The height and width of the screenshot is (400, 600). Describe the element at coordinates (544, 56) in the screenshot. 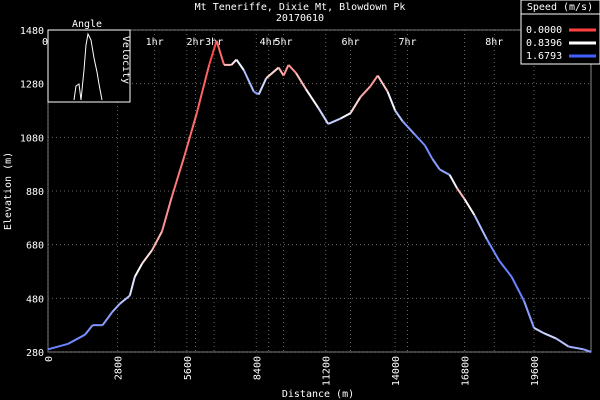

I see `legend-entry-label: 1.6793` at that location.